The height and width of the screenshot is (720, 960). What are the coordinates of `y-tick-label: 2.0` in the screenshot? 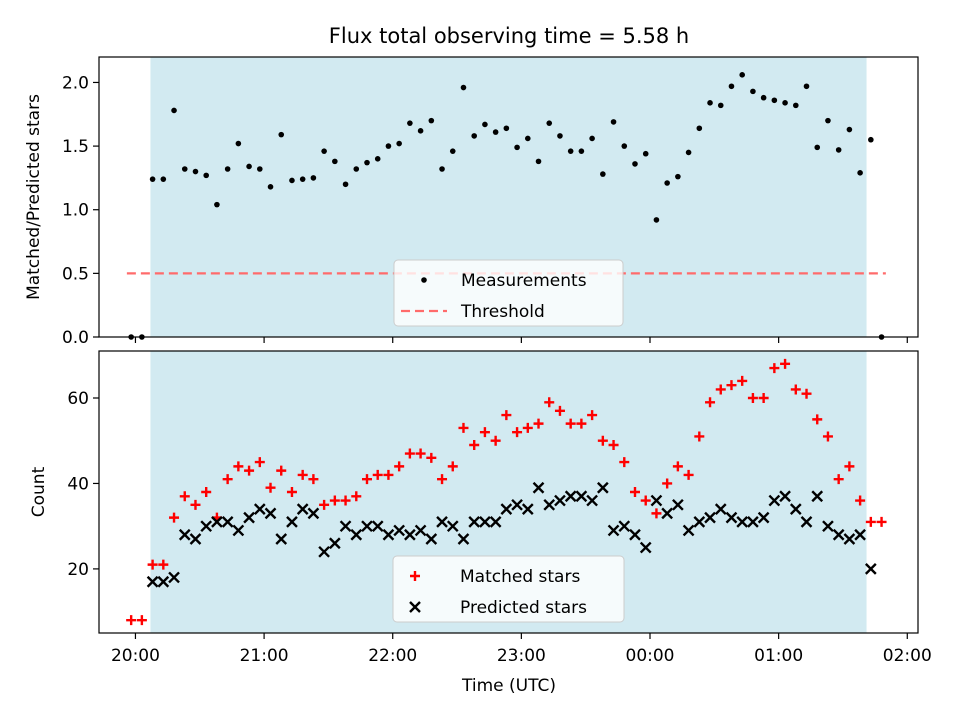 It's located at (75, 83).